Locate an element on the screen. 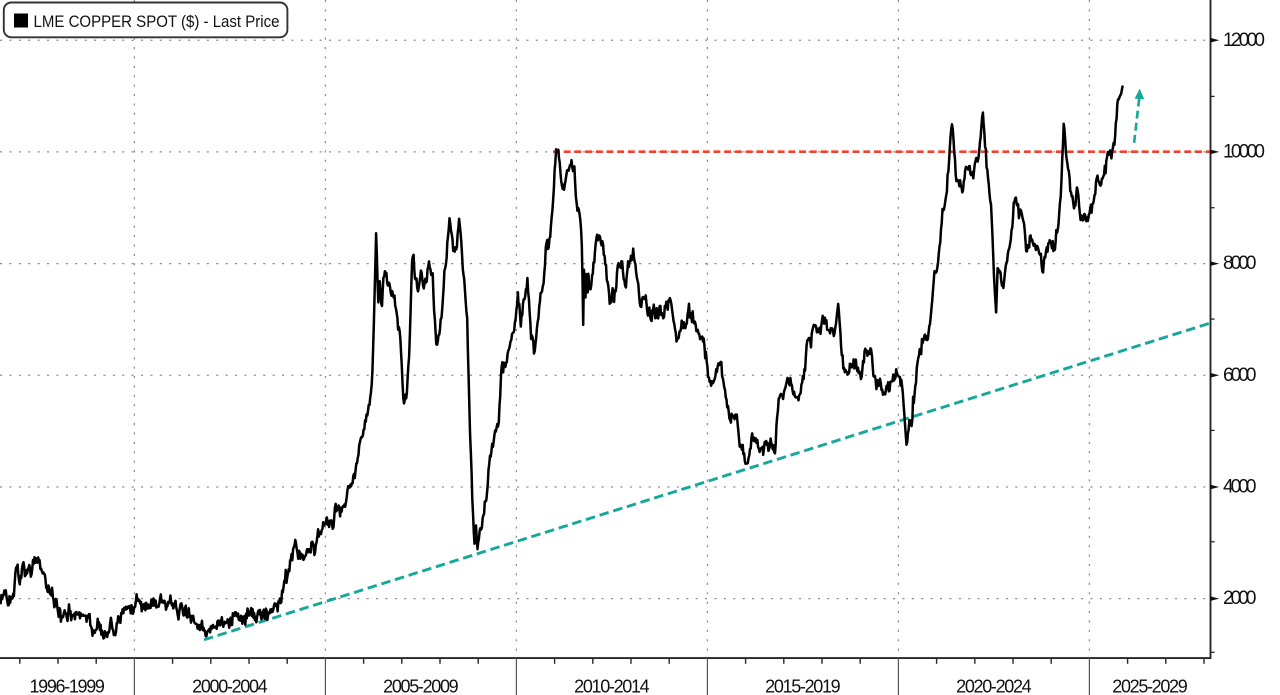 The height and width of the screenshot is (695, 1280). svg-text: 6000 is located at coordinates (1240, 375).